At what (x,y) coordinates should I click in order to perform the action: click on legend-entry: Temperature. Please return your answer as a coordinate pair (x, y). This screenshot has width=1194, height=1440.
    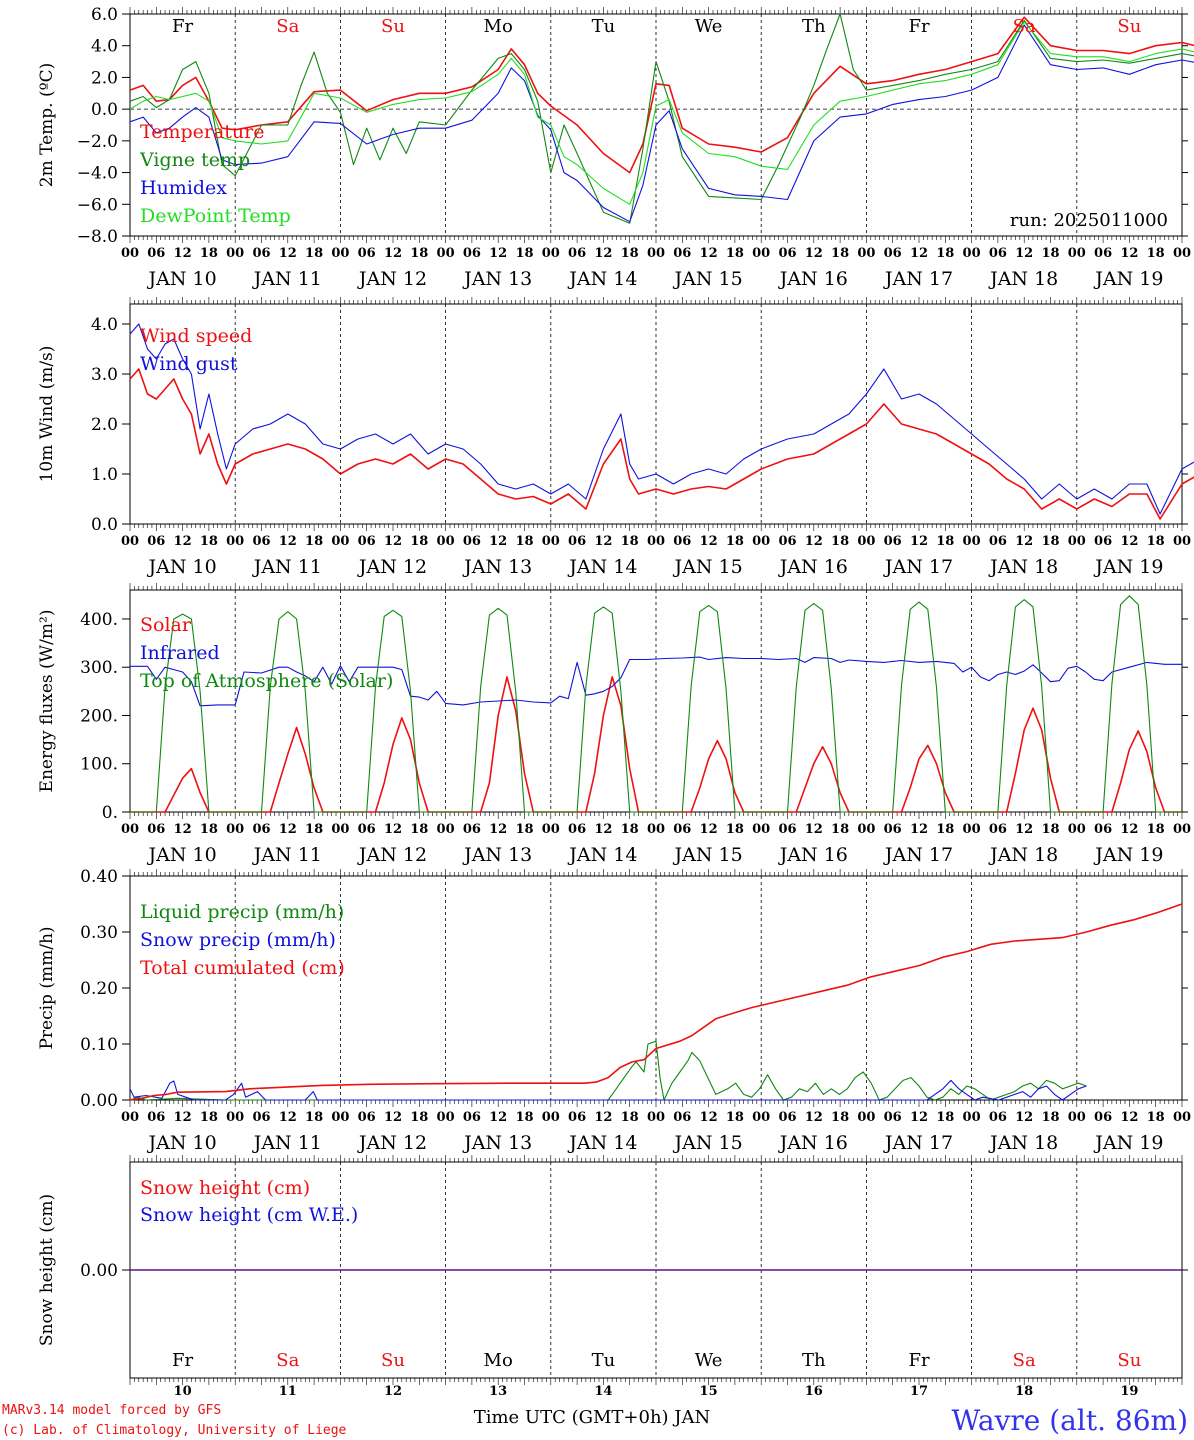
    Looking at the image, I should click on (202, 132).